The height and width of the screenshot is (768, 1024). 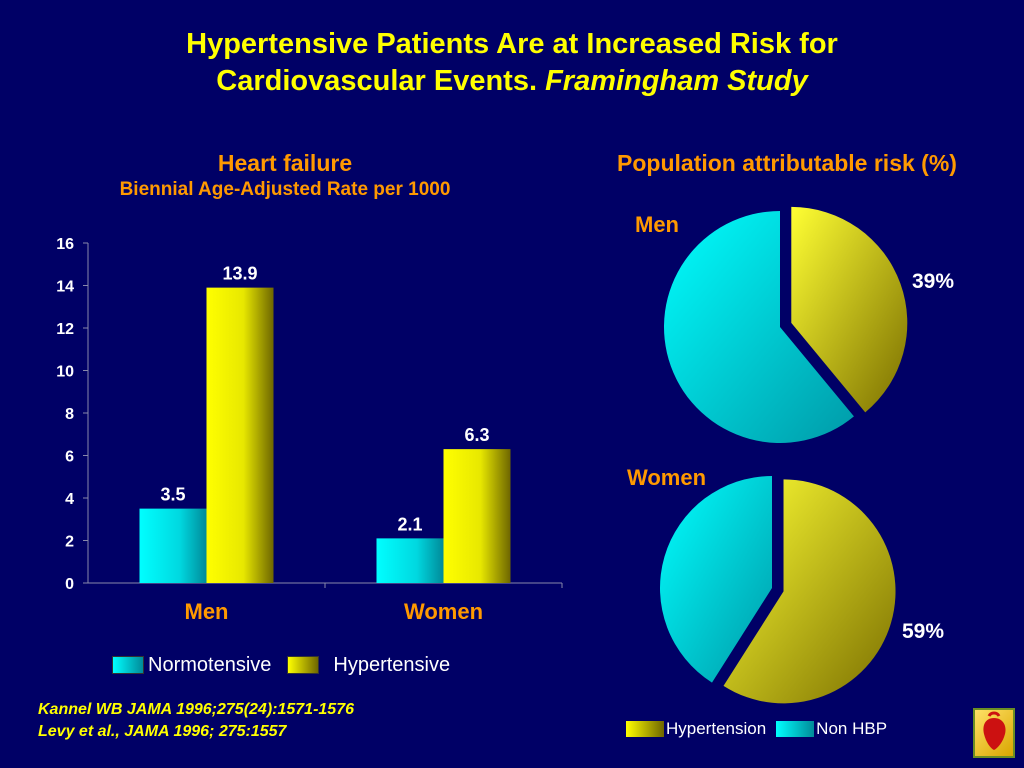 I want to click on bar-data-label: 6.3, so click(x=476, y=435).